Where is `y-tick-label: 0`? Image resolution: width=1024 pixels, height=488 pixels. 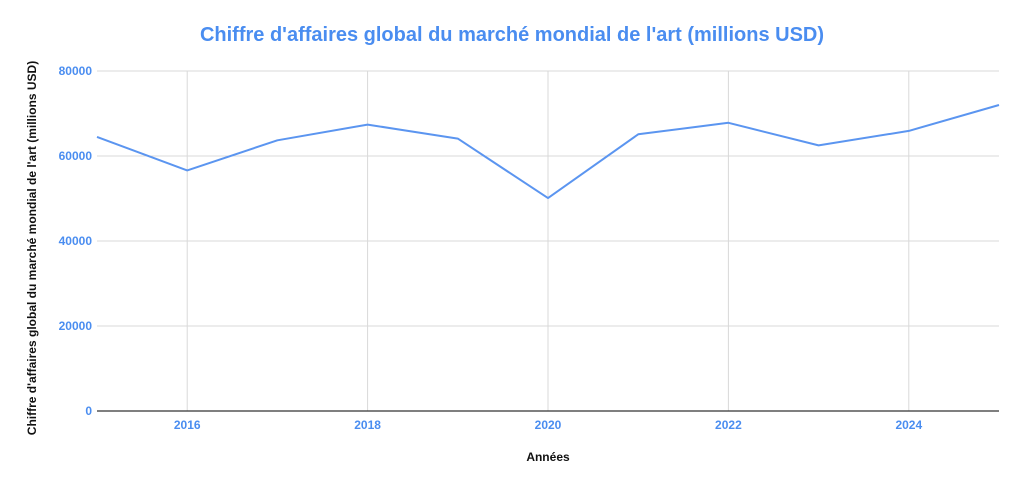 y-tick-label: 0 is located at coordinates (88, 411).